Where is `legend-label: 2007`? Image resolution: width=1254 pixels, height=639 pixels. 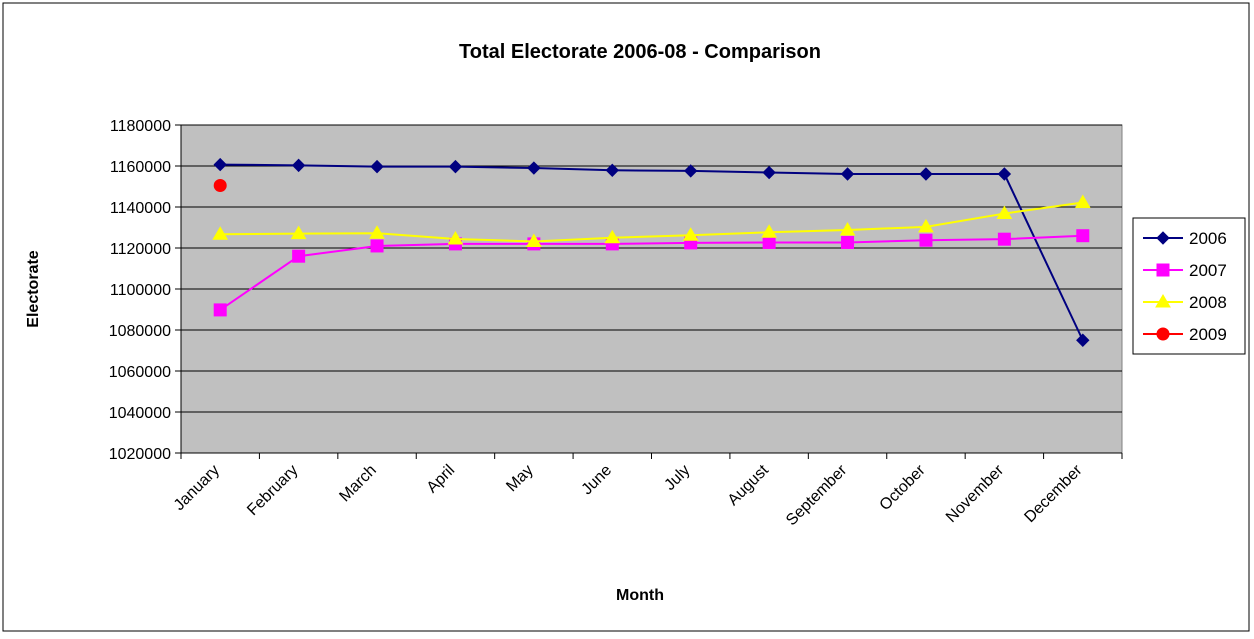
legend-label: 2007 is located at coordinates (1208, 270).